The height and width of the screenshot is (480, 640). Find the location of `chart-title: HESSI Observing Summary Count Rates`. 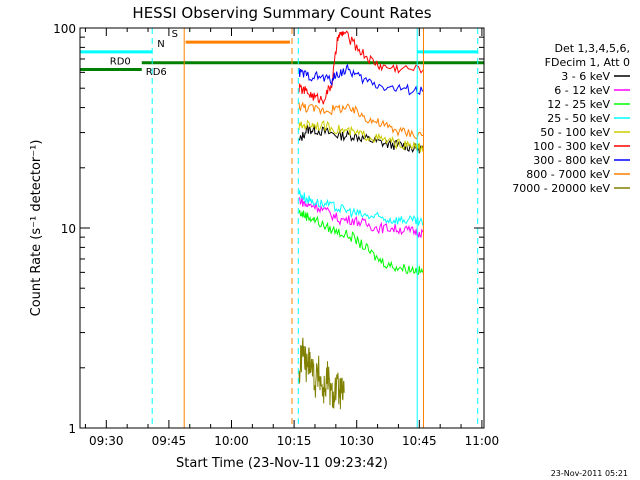

chart-title: HESSI Observing Summary Count Rates is located at coordinates (281, 13).